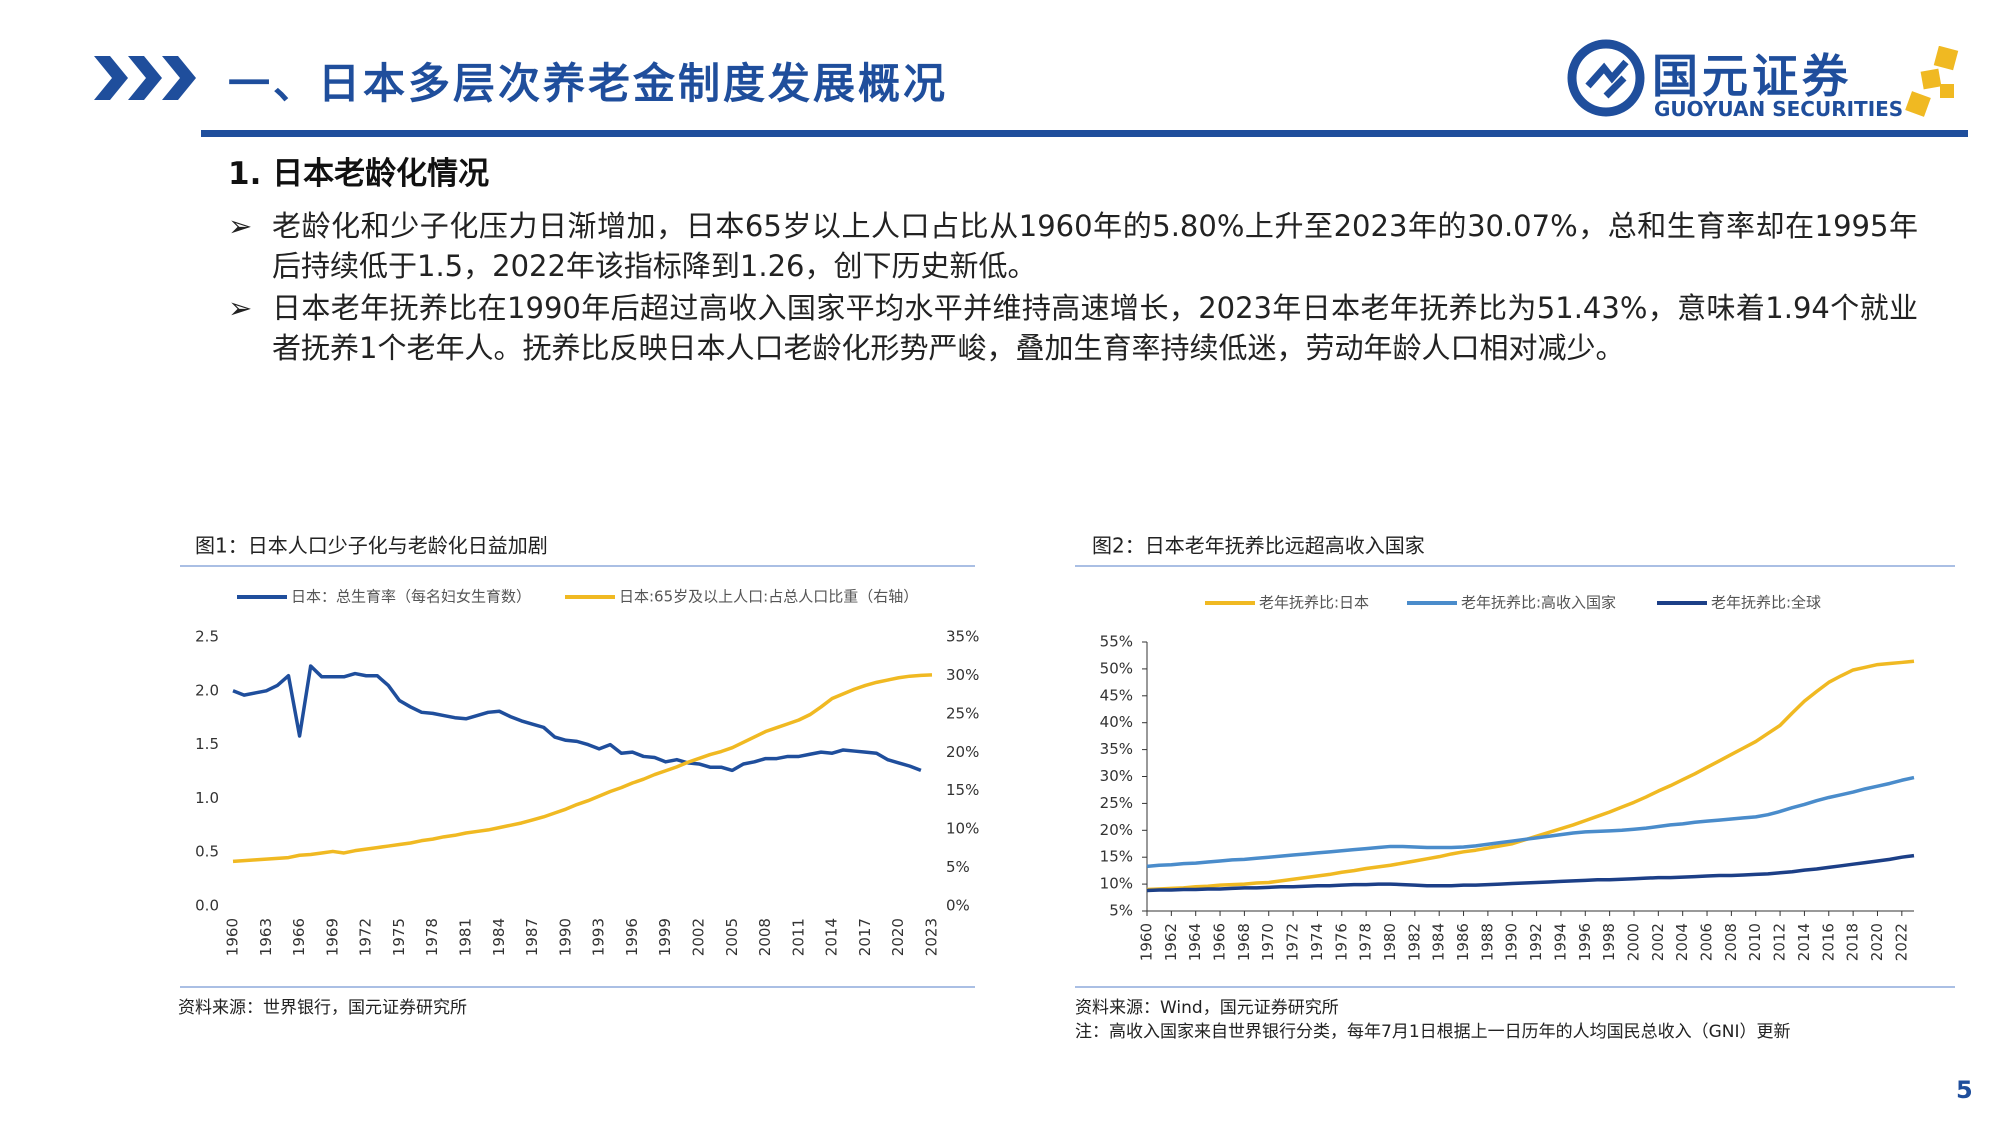 Image resolution: width=2000 pixels, height=1125 pixels. What do you see at coordinates (1116, 776) in the screenshot?
I see `y-tick-label: 30%` at bounding box center [1116, 776].